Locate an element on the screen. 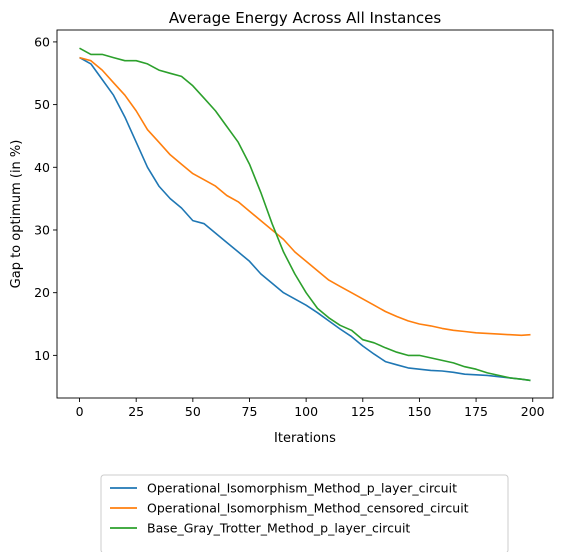  x-tick-label: 100 is located at coordinates (306, 411).